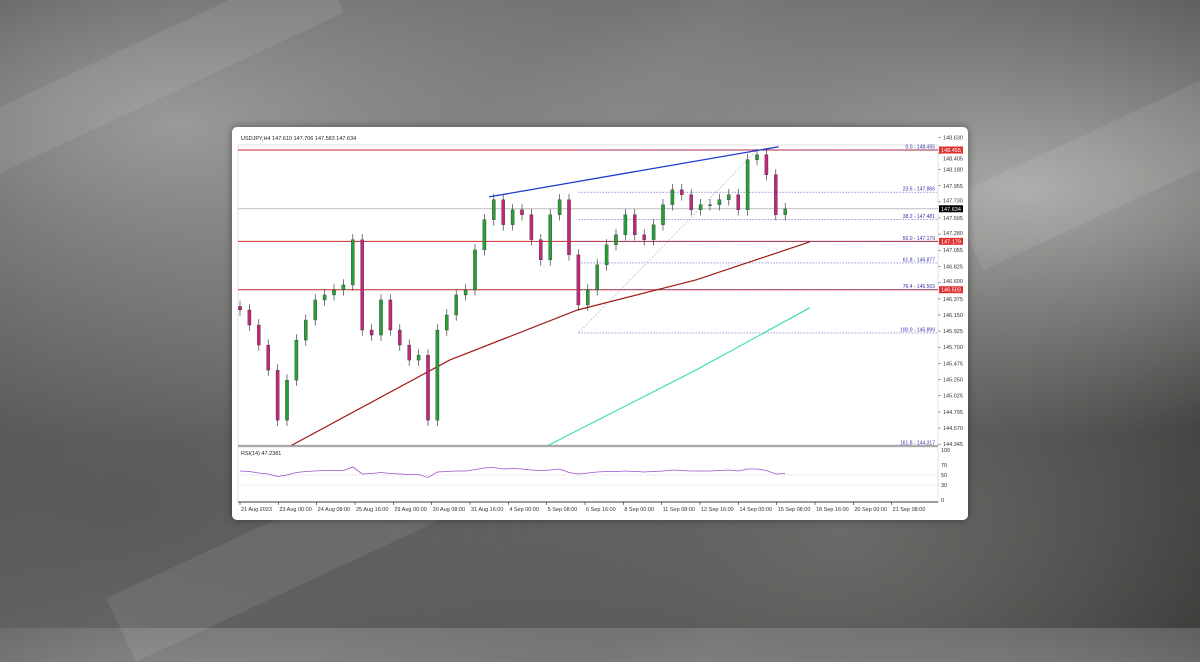  What do you see at coordinates (953, 201) in the screenshot?
I see `y-tick-label: 147.730` at bounding box center [953, 201].